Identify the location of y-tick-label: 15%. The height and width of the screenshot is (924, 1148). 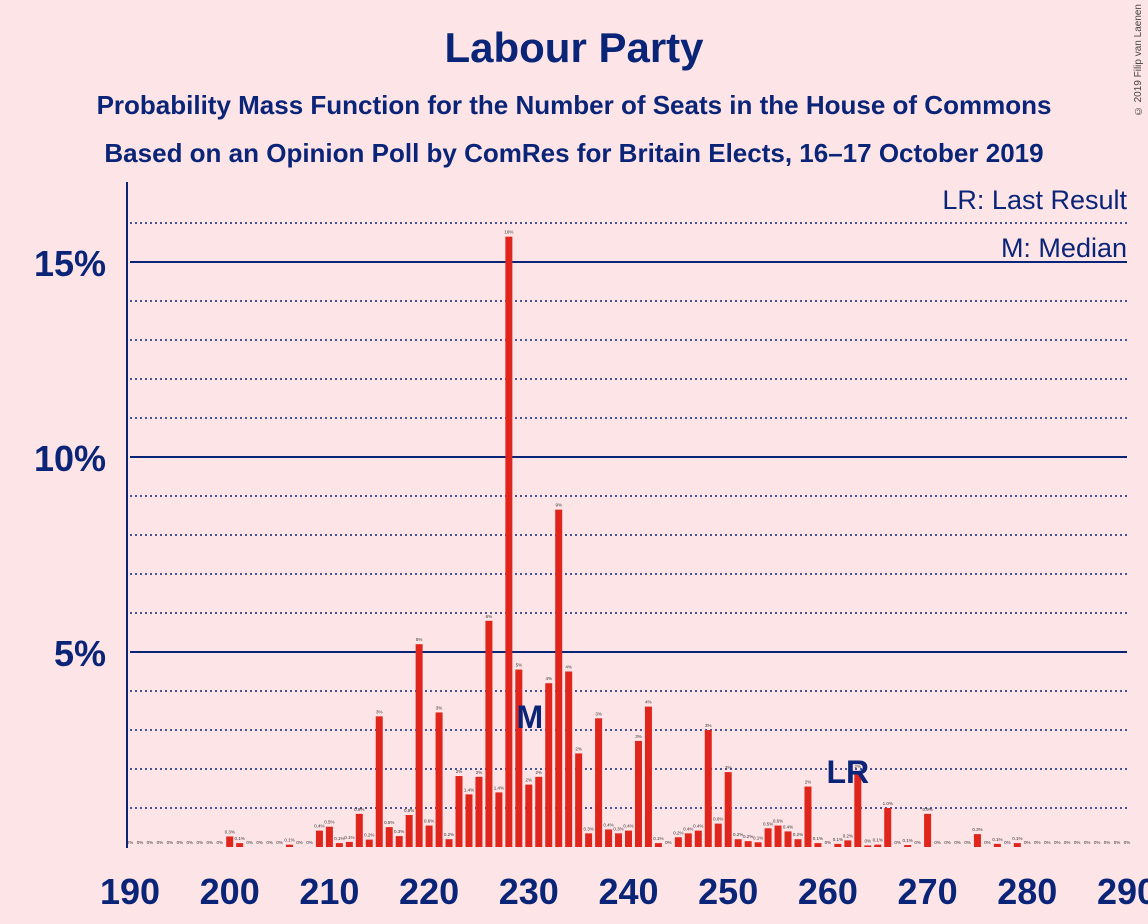
(70, 263).